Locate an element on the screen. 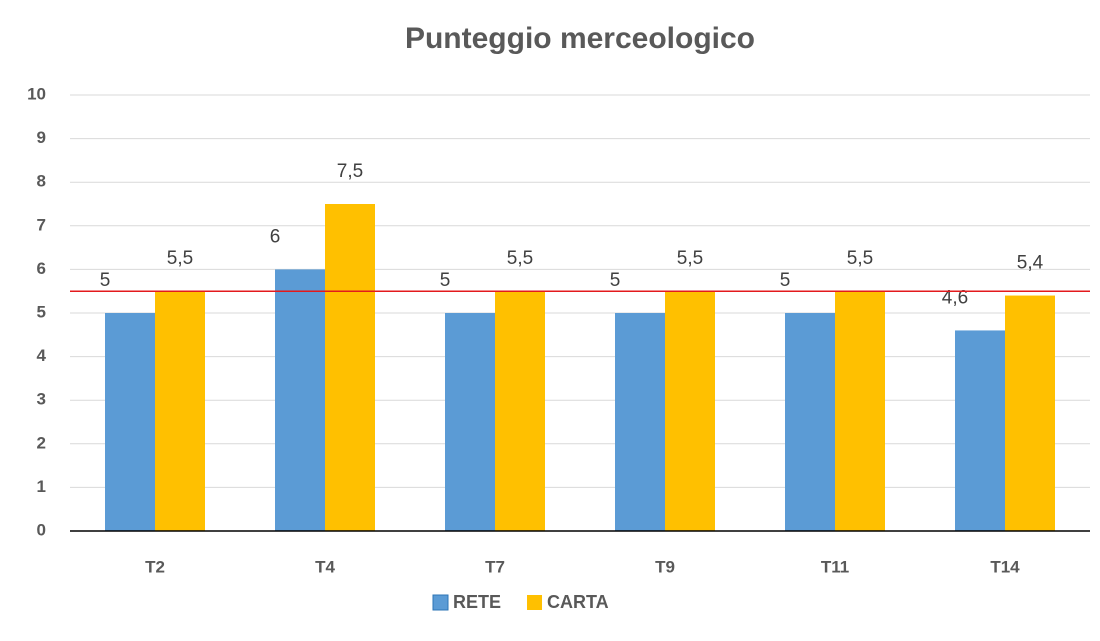 This screenshot has width=1100, height=641. y-tick-label: 6 is located at coordinates (41, 268).